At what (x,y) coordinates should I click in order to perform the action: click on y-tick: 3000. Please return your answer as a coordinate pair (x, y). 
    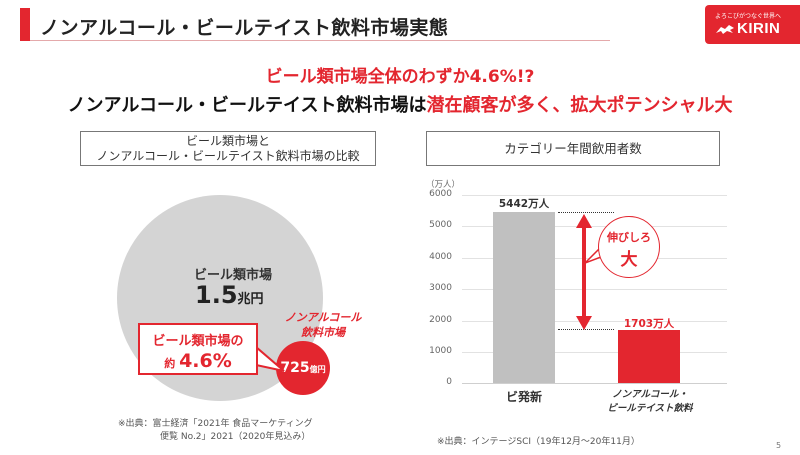
    Looking at the image, I should click on (440, 288).